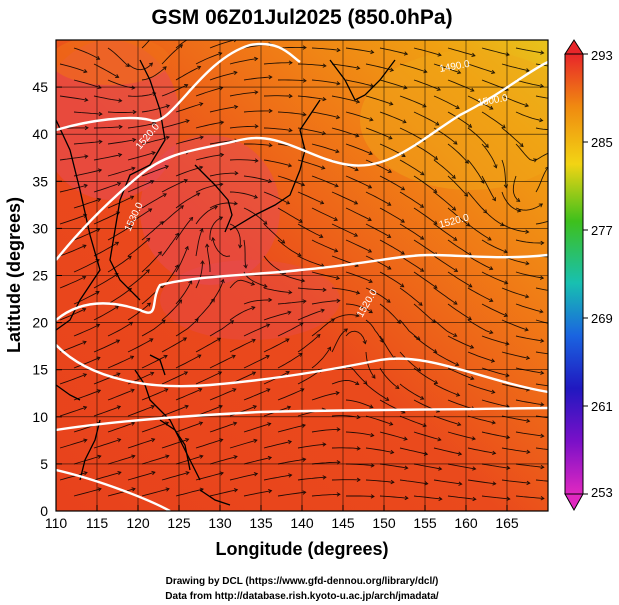 This screenshot has width=619, height=605. What do you see at coordinates (179, 523) in the screenshot?
I see `x-tick-label: 125` at bounding box center [179, 523].